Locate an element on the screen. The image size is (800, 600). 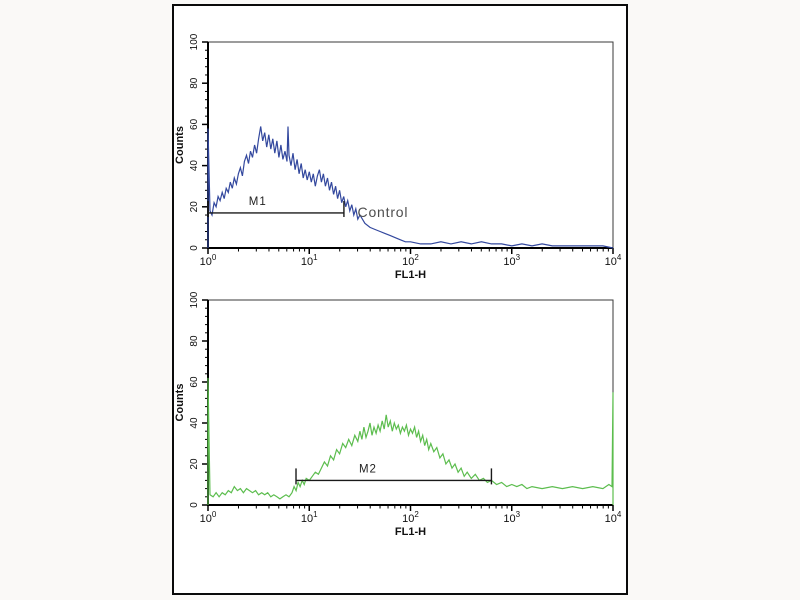
gate-marker-label: M1 is located at coordinates (258, 202).